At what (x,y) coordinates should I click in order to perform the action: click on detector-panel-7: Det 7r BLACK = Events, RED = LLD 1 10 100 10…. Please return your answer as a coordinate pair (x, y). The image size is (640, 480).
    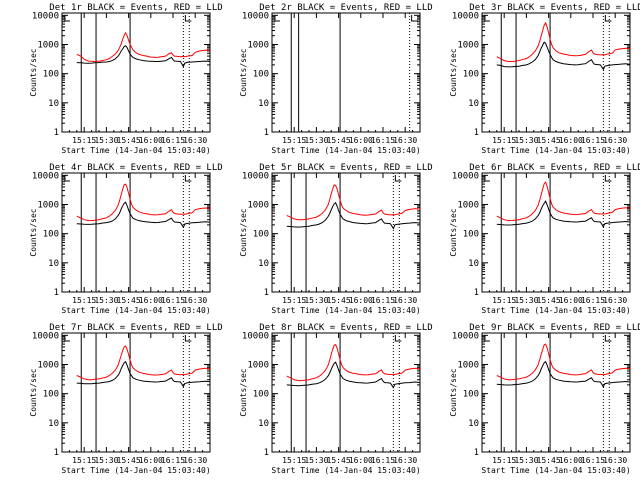
    Looking at the image, I should click on (126, 399).